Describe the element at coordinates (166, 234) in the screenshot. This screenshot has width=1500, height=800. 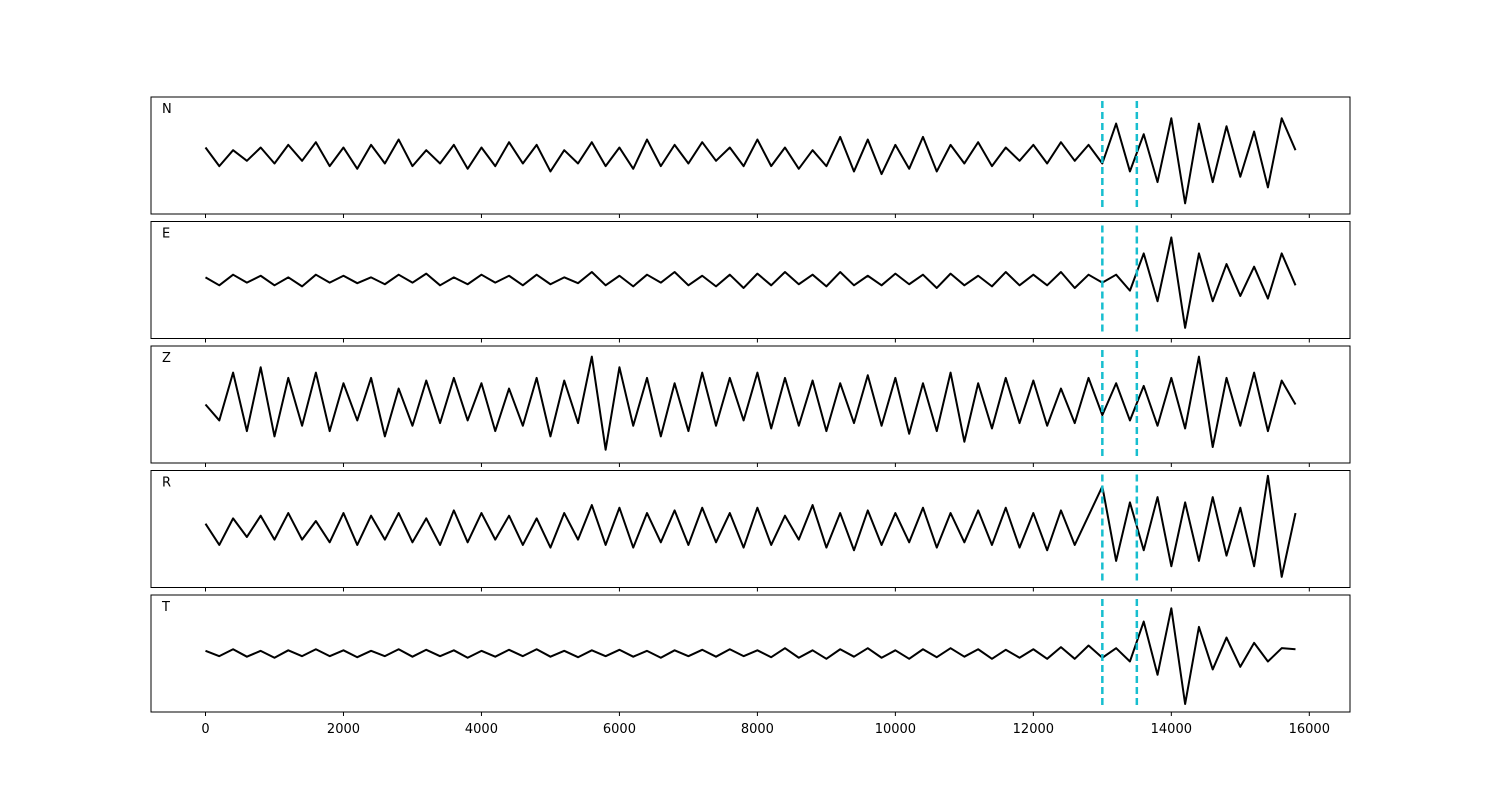
I see `panel-label: E` at that location.